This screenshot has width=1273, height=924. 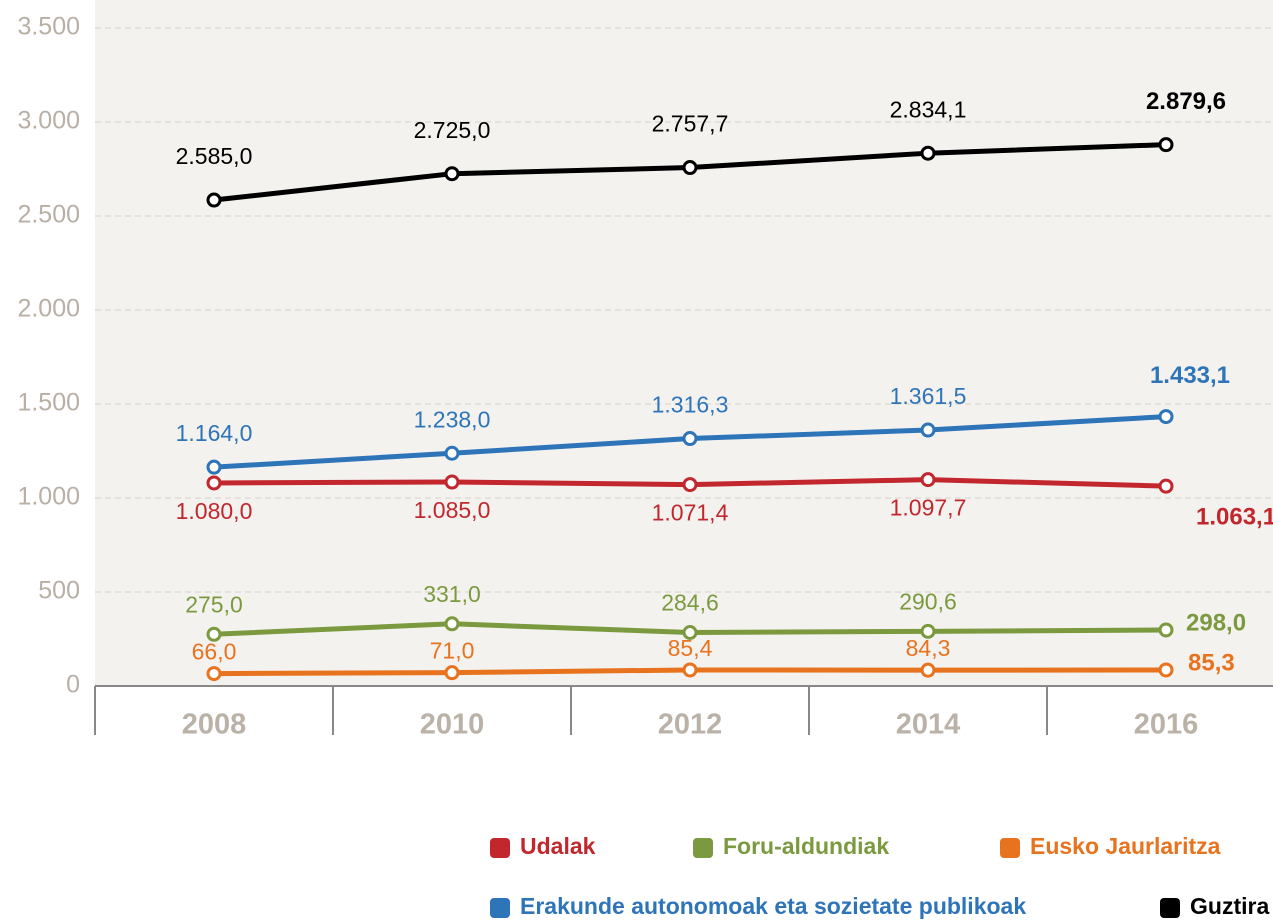 What do you see at coordinates (214, 433) in the screenshot?
I see `value-label: 1.164,0` at bounding box center [214, 433].